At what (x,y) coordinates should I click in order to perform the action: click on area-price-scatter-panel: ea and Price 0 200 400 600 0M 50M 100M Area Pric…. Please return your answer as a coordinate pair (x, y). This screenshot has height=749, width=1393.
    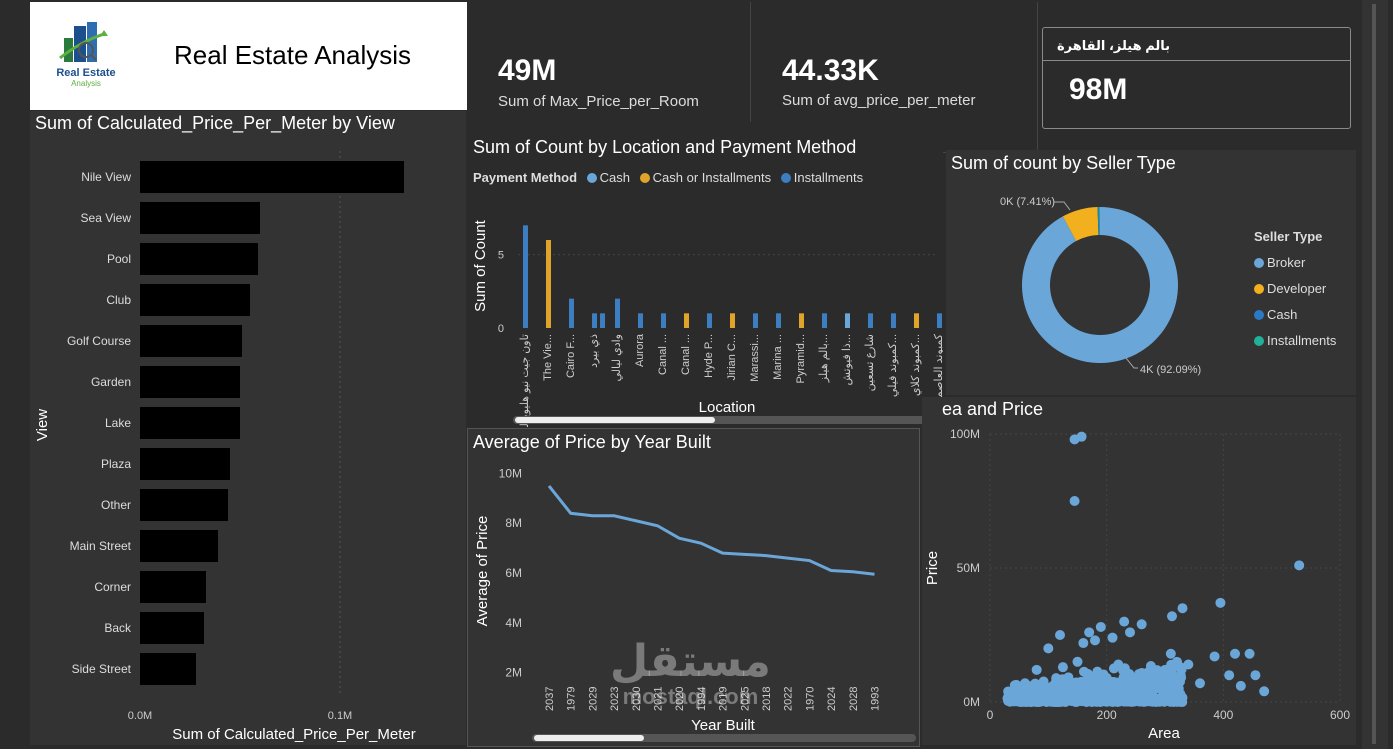
    Looking at the image, I should click on (1139, 571).